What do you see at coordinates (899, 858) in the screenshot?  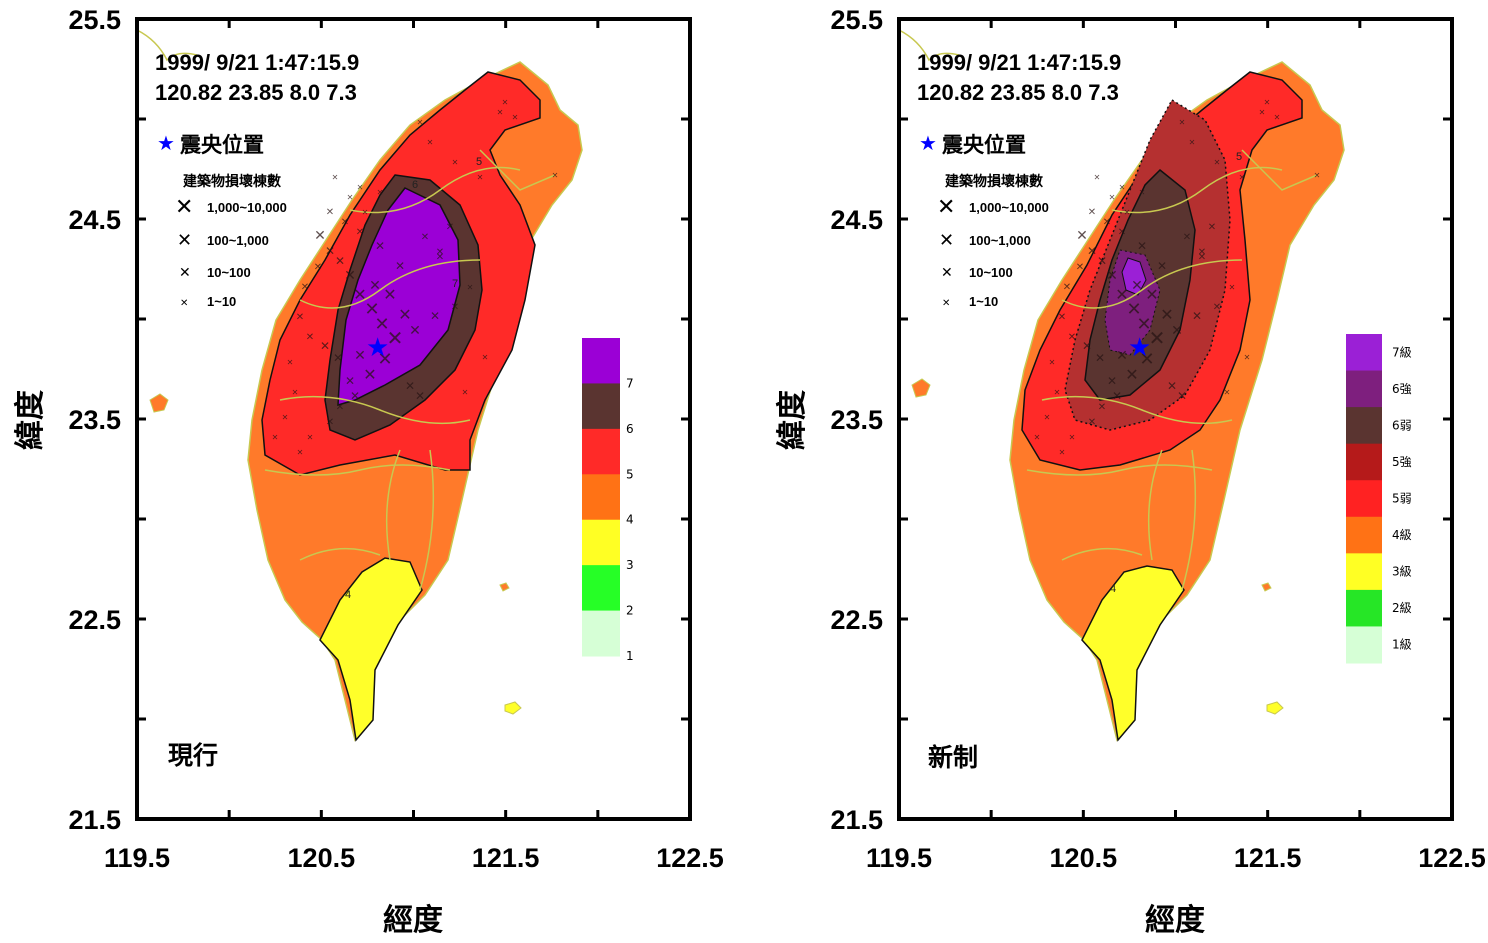 I see `x-tick-label: 119.5` at bounding box center [899, 858].